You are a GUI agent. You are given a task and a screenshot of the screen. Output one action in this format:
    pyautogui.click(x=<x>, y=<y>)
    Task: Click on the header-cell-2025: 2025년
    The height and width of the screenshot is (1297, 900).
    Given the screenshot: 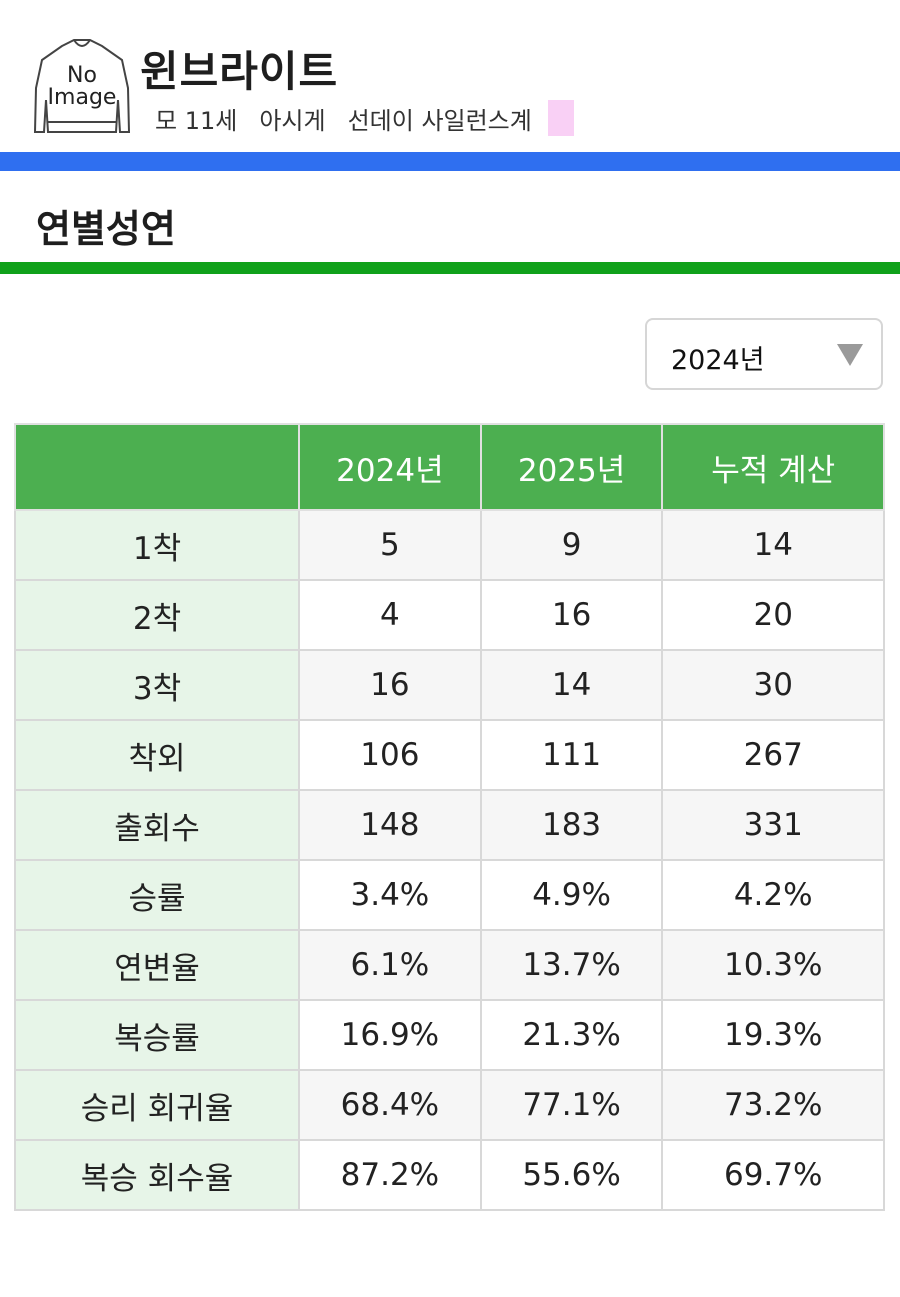 What is the action you would take?
    pyautogui.click(x=571, y=467)
    